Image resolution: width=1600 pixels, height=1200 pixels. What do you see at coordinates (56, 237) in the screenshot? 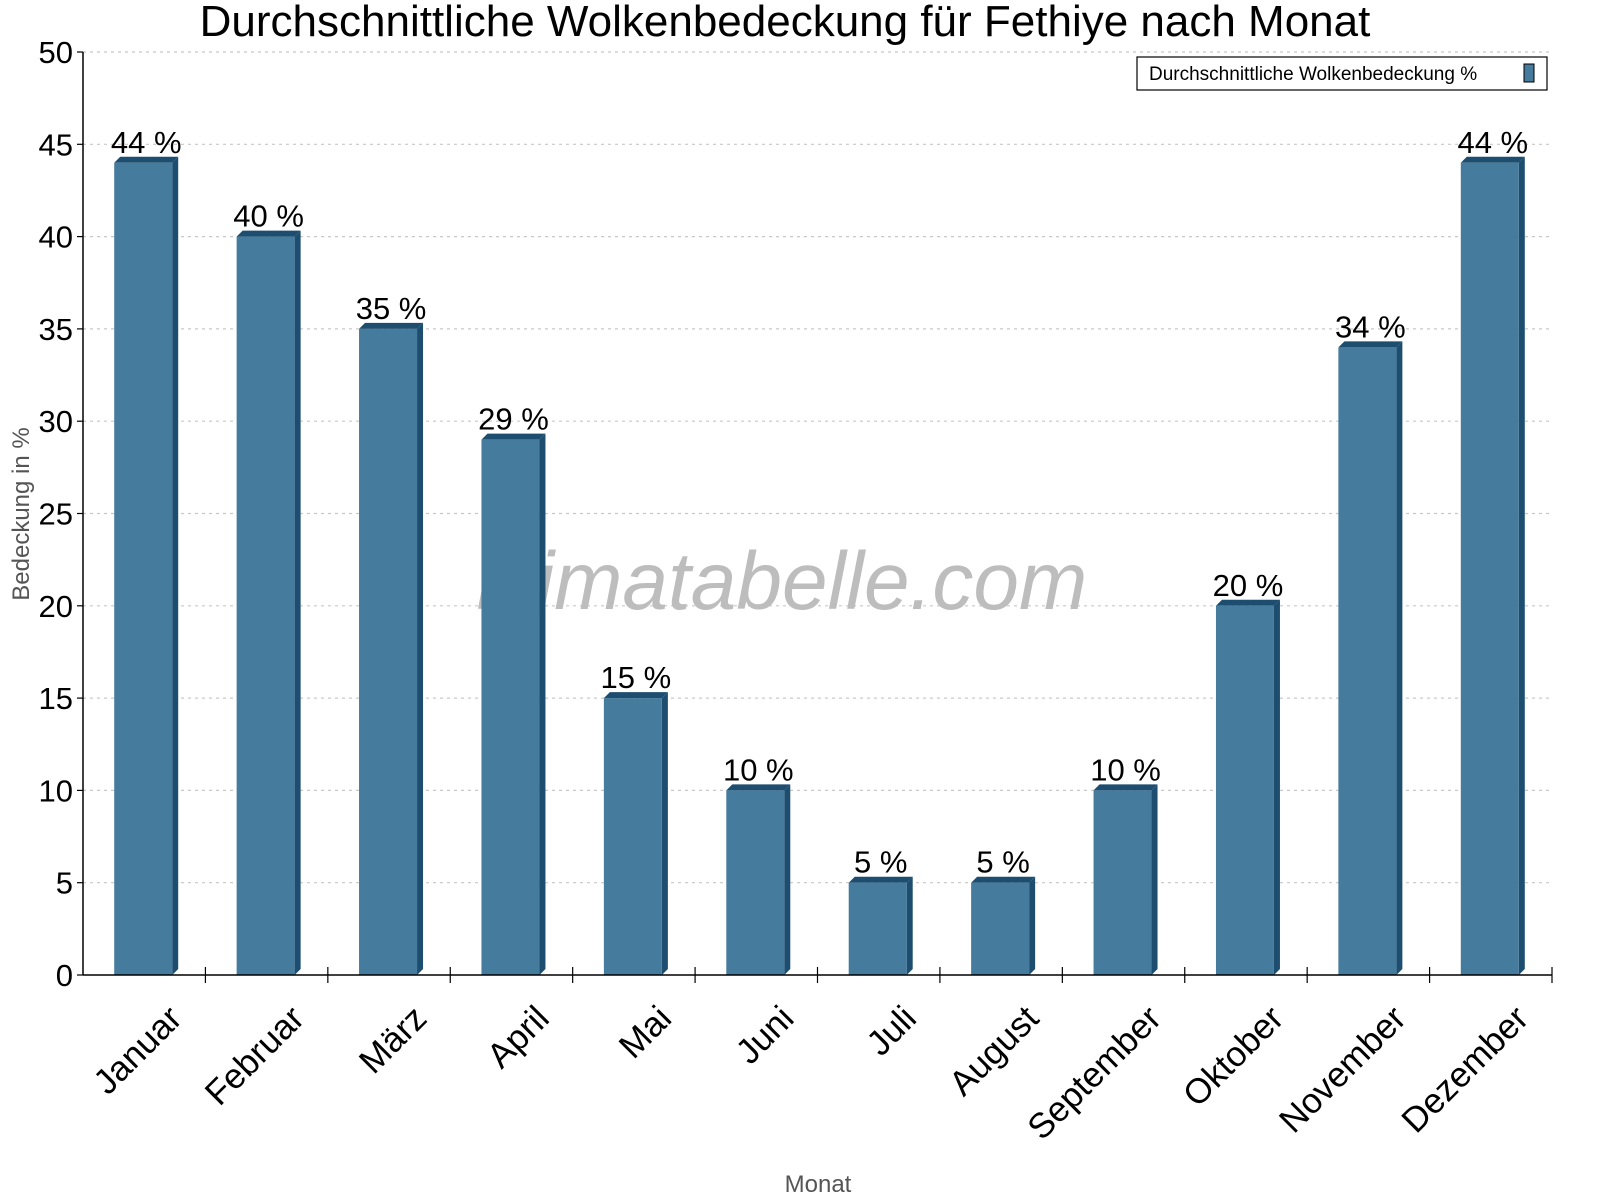
I see `y-tick-label: 40` at bounding box center [56, 237].